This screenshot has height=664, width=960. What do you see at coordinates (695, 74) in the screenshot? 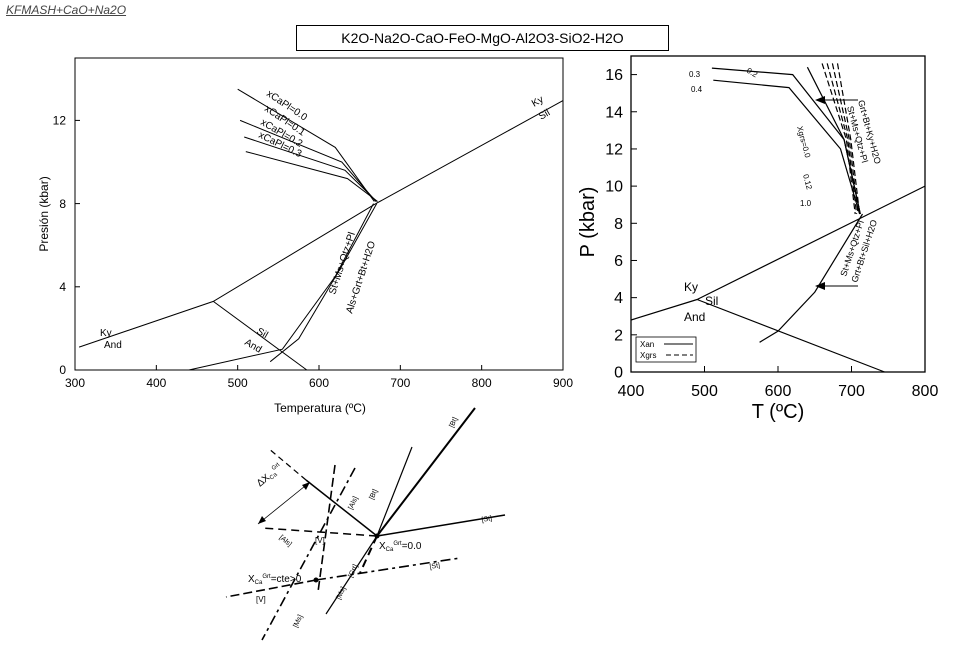
I see `label-xan-03: 0.3` at bounding box center [695, 74].